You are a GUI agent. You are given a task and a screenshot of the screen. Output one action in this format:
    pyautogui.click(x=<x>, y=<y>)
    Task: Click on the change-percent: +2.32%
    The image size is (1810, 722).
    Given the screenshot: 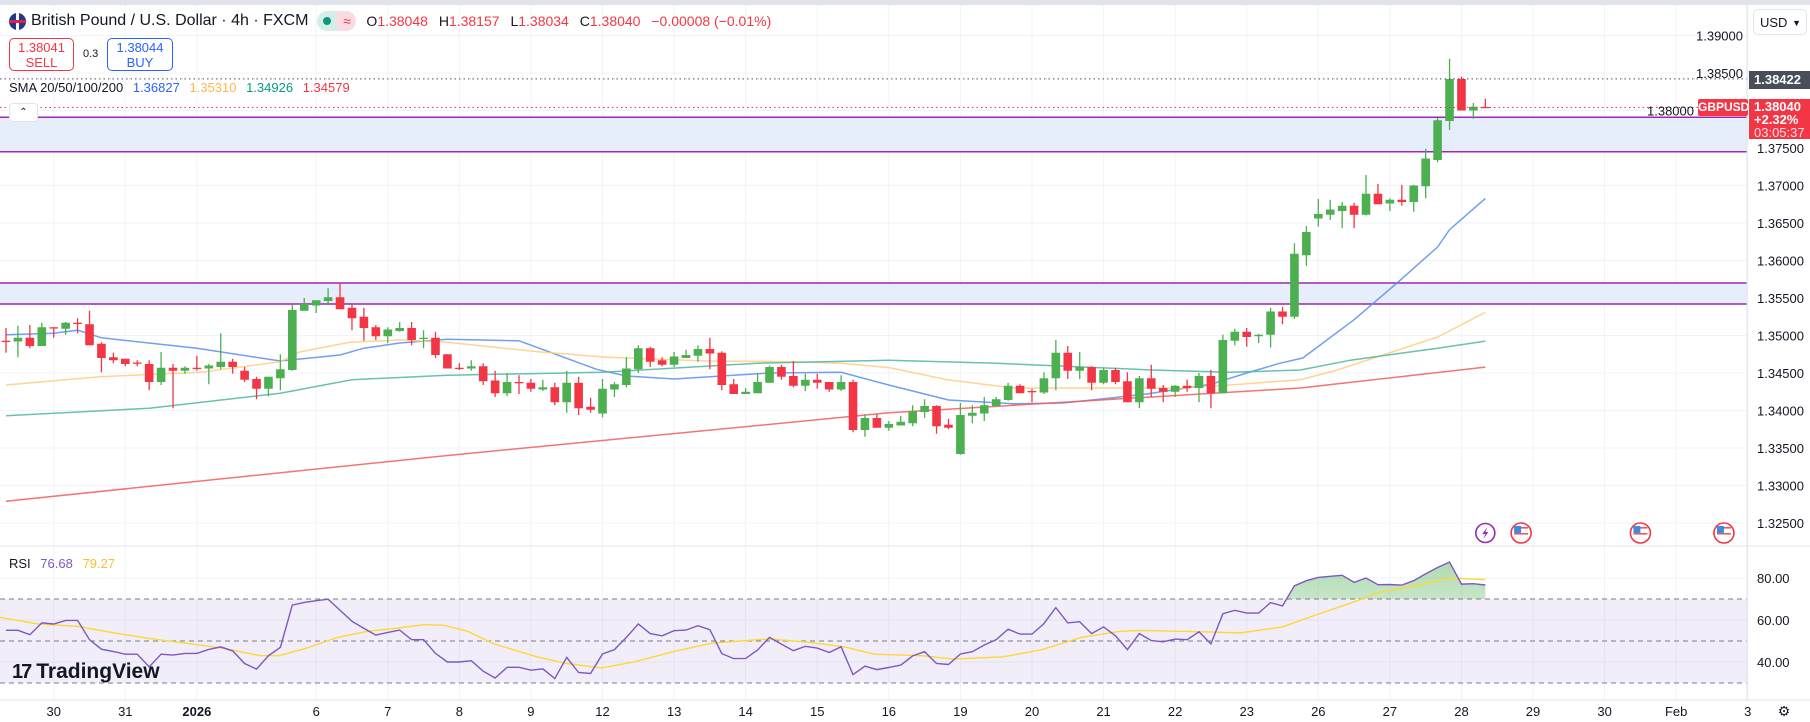 What is the action you would take?
    pyautogui.click(x=1776, y=119)
    